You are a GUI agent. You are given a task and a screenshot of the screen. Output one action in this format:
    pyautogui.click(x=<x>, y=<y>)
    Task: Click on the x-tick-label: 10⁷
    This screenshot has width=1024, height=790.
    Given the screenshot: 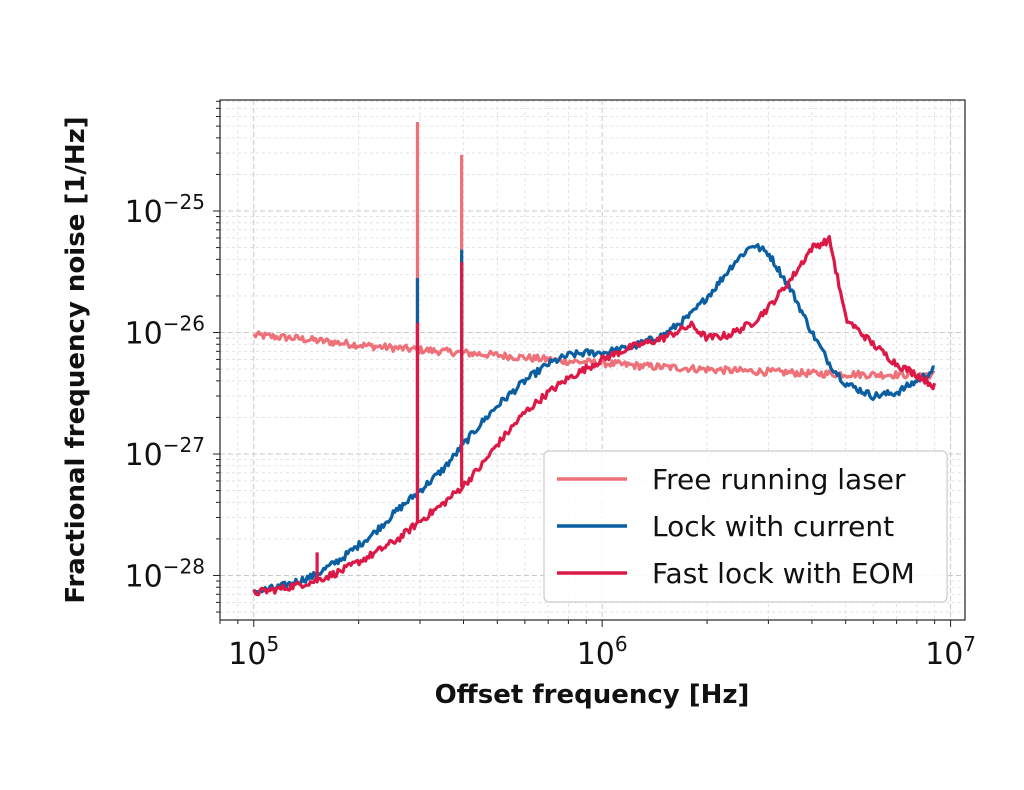 What is the action you would take?
    pyautogui.click(x=950, y=652)
    